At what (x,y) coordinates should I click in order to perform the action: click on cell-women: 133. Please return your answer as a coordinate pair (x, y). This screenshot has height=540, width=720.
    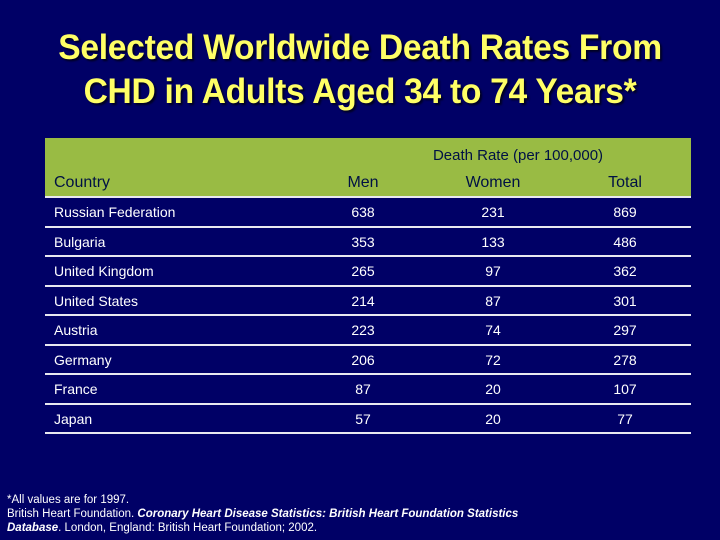
    Looking at the image, I should click on (493, 241).